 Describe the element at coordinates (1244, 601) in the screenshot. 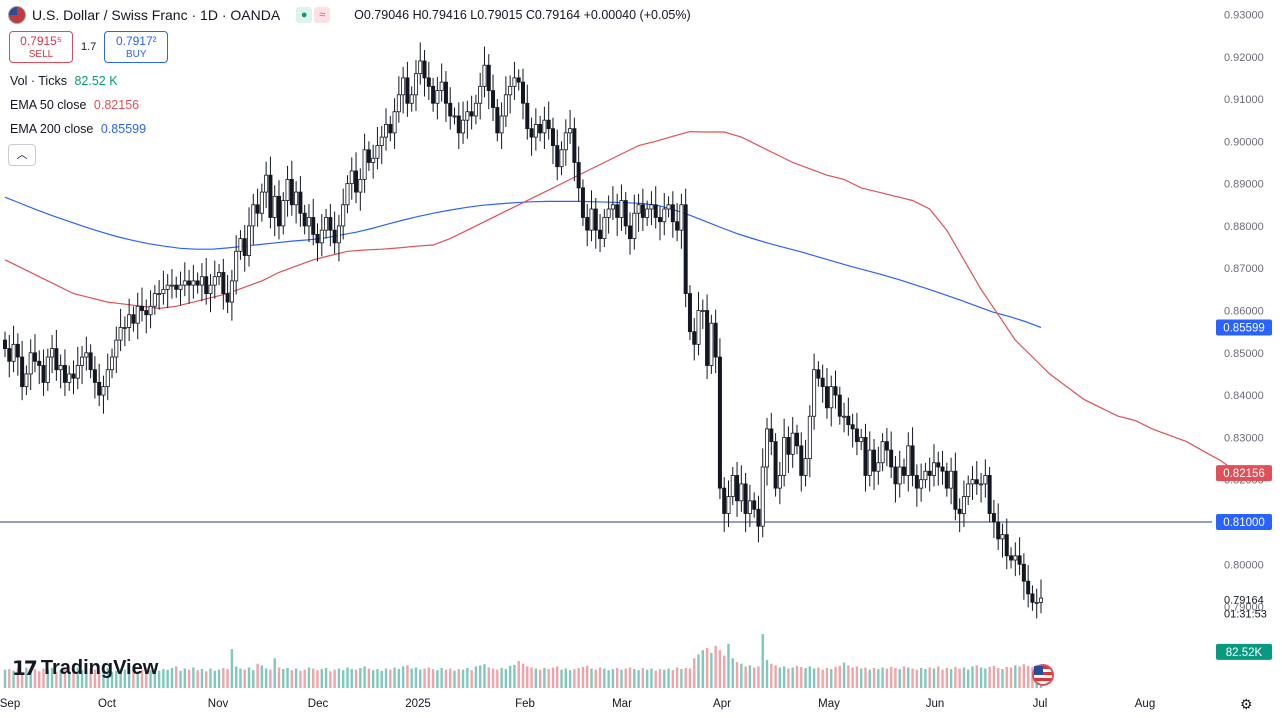

I see `last-price-label: 0.79164` at that location.